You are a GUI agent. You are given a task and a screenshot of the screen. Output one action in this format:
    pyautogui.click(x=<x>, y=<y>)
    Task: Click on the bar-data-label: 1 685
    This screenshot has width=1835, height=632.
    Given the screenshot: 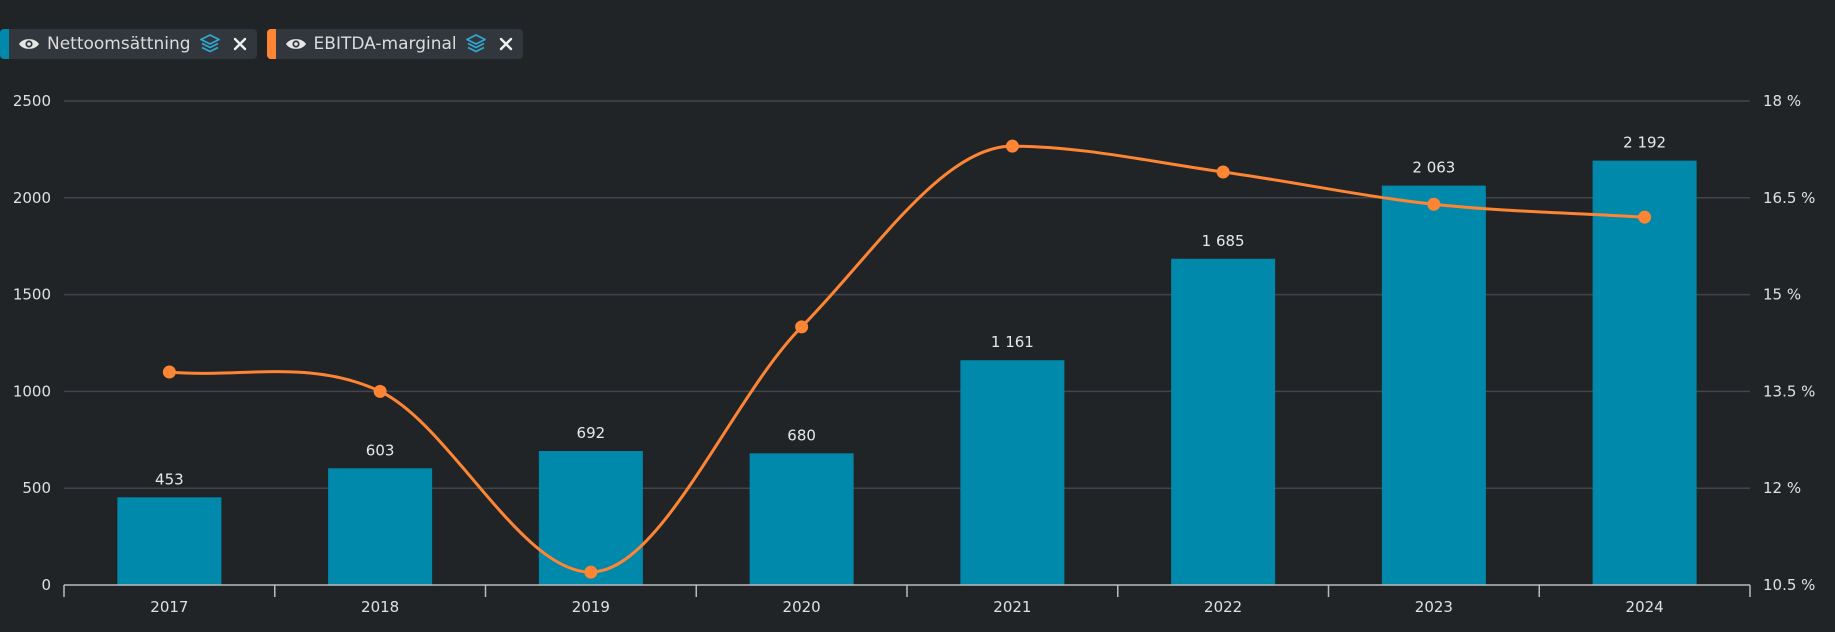 What is the action you would take?
    pyautogui.click(x=1223, y=241)
    